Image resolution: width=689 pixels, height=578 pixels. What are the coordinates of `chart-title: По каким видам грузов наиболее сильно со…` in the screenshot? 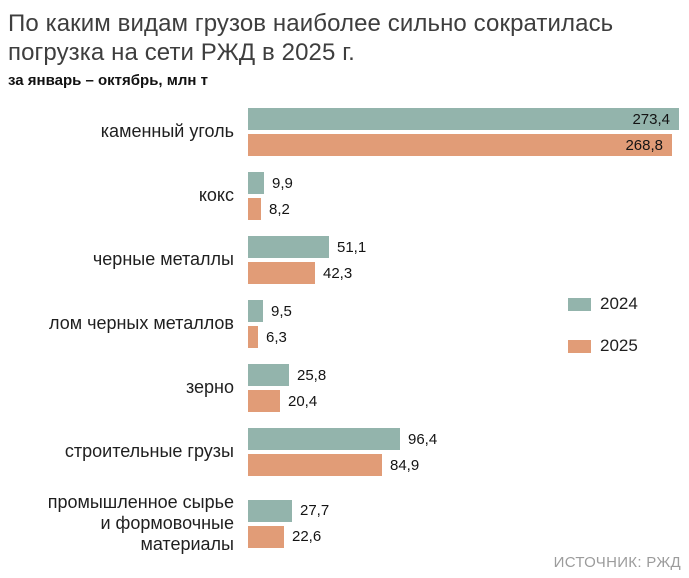 It's located at (311, 38).